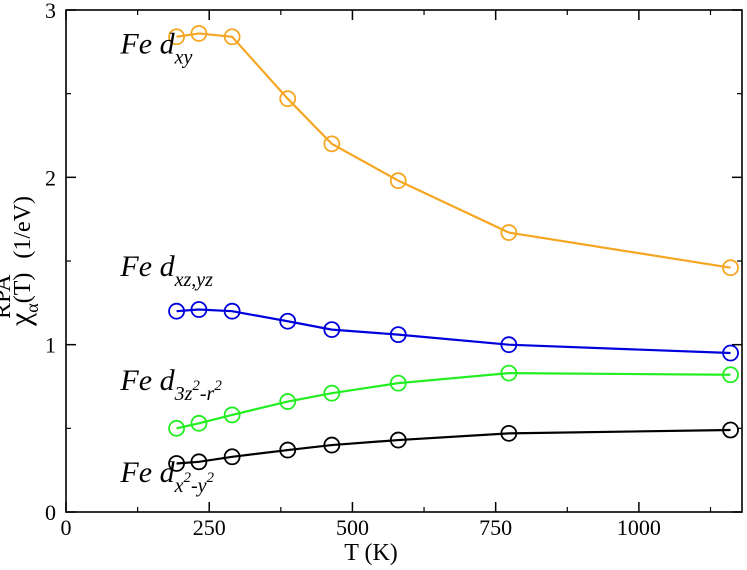  I want to click on series-label-subscript: -r, so click(207, 394).